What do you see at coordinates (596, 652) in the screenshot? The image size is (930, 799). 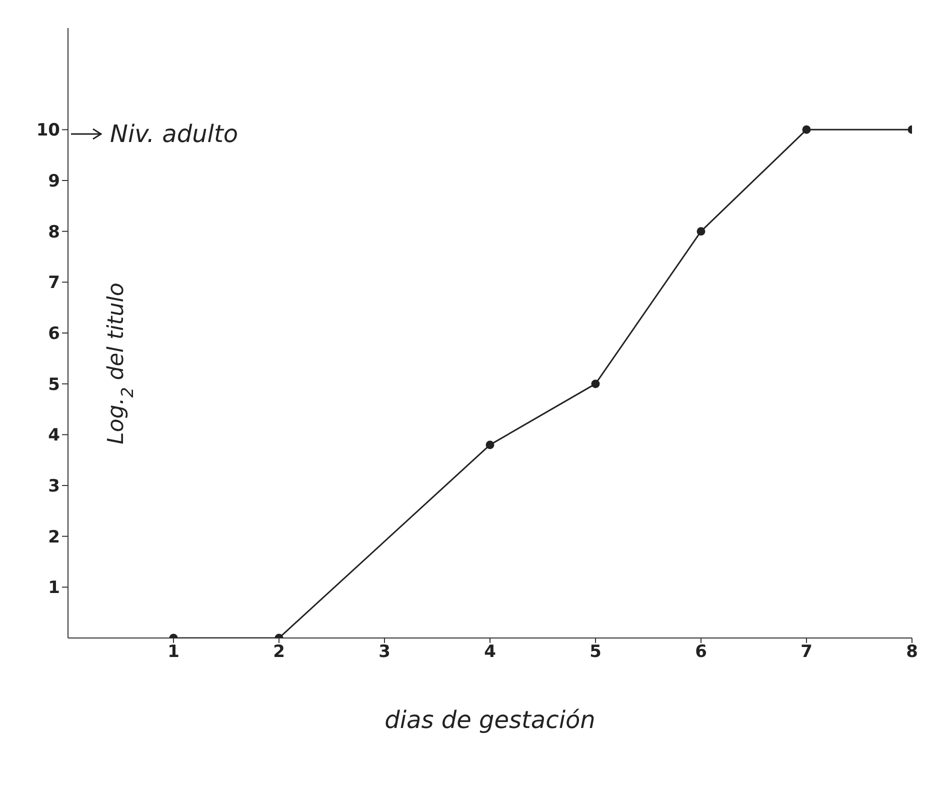 I see `x-tick-label: 5` at bounding box center [596, 652].